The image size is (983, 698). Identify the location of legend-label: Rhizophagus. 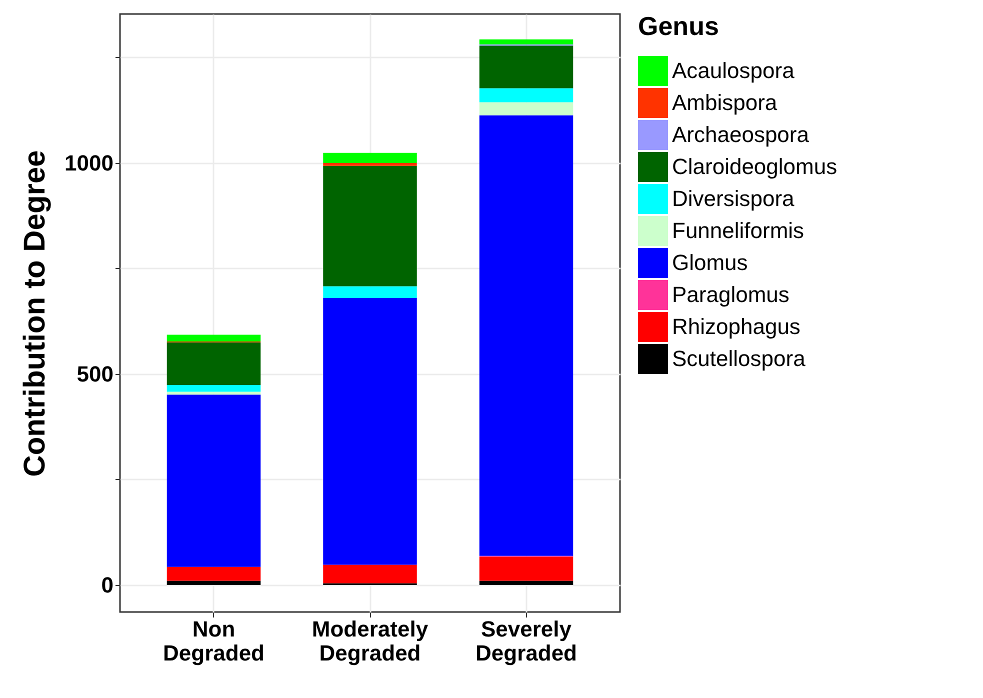
(736, 326).